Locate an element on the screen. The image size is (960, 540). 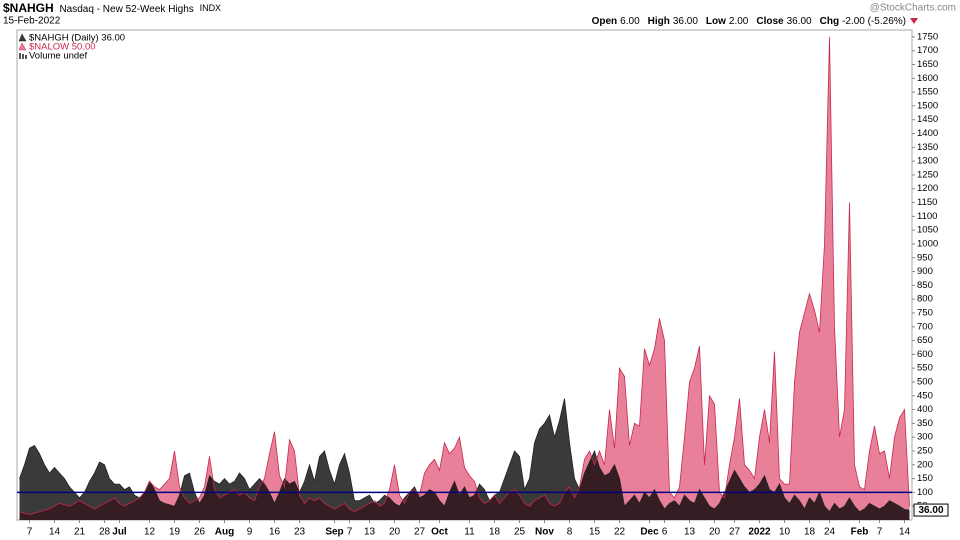
y-tick-label: 150 is located at coordinates (925, 478).